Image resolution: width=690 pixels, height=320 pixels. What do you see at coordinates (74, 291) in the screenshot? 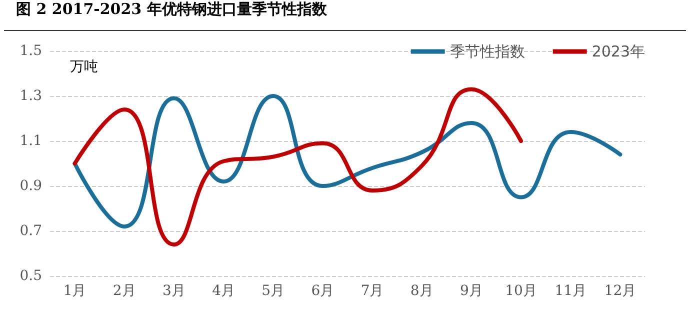
I see `x-tick-label: 1月` at bounding box center [74, 291].